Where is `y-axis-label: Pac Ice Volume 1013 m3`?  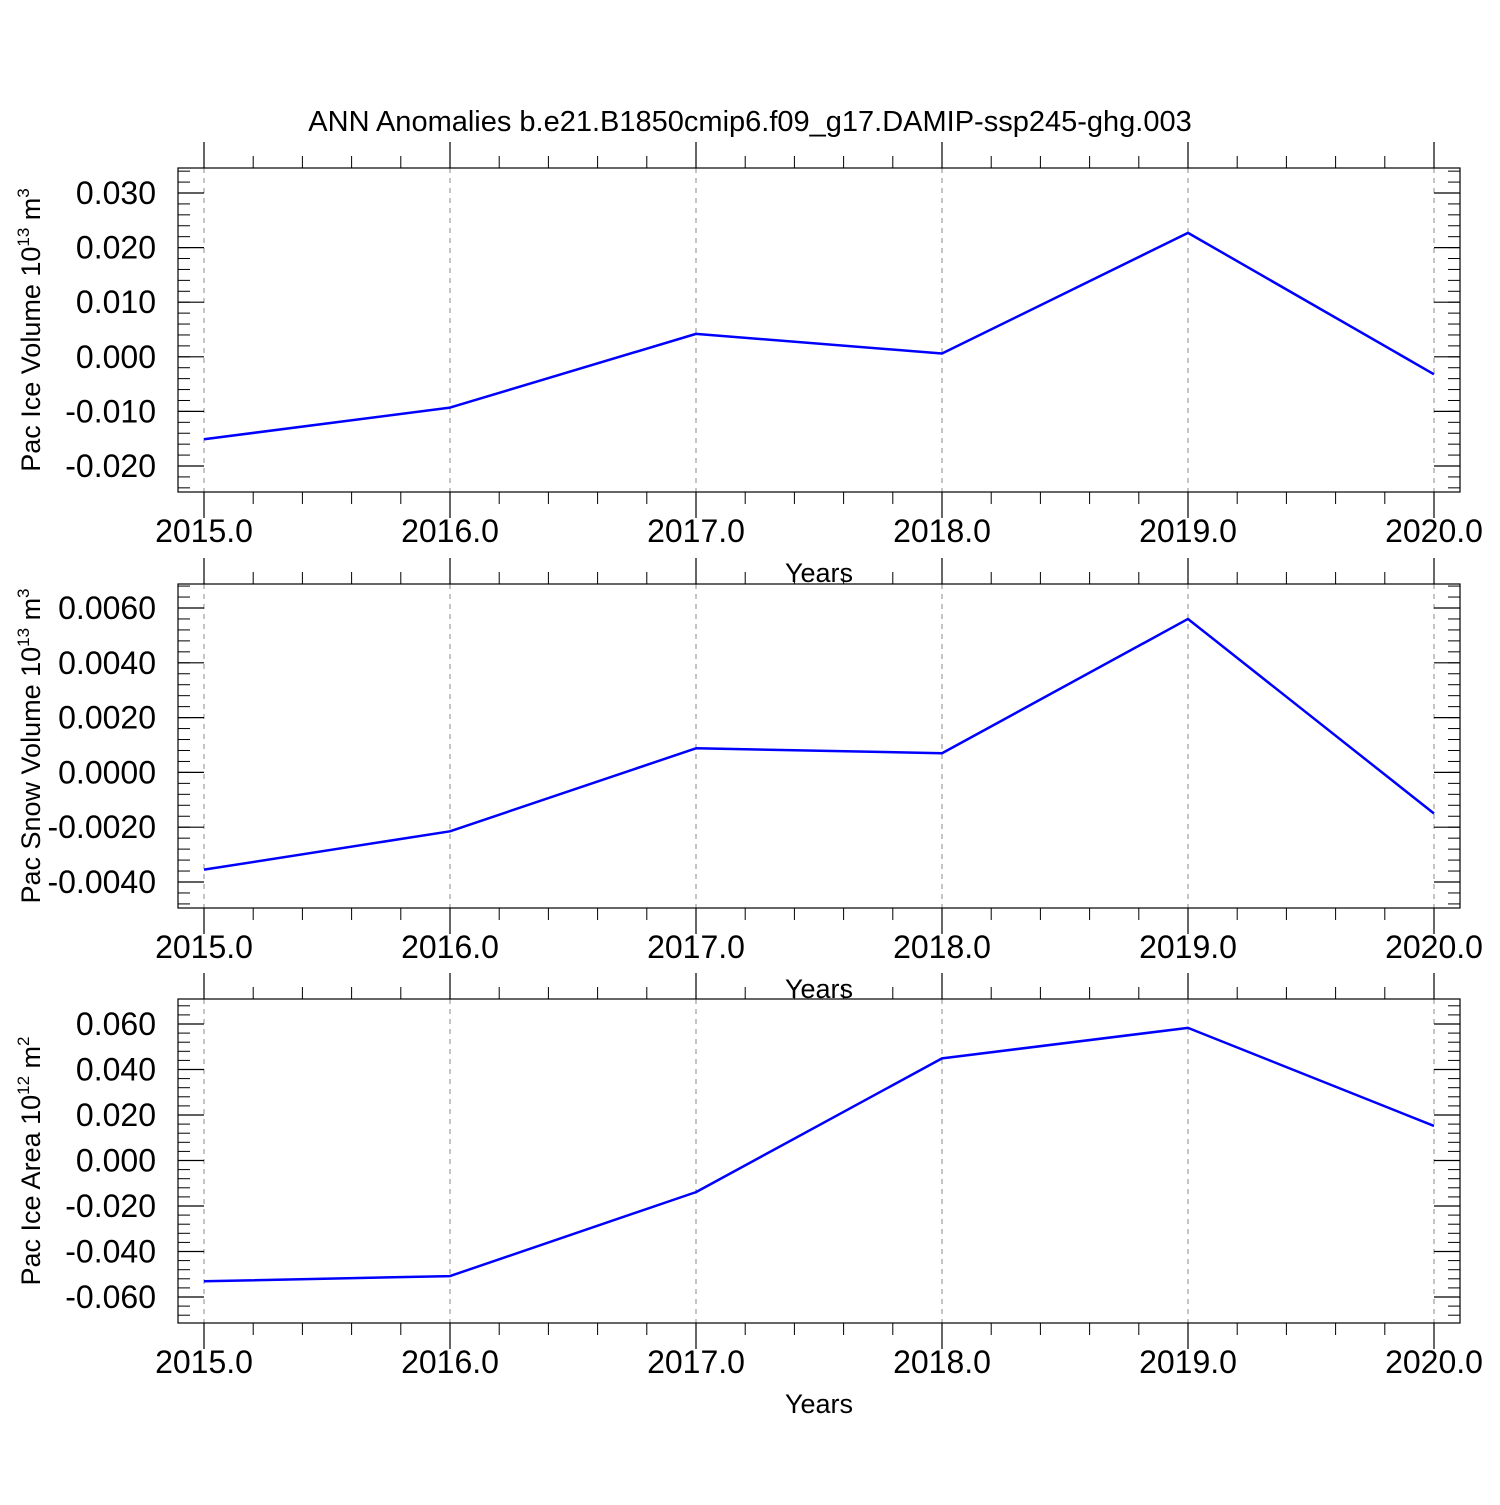
y-axis-label: Pac Ice Volume 1013 m3 is located at coordinates (30, 330).